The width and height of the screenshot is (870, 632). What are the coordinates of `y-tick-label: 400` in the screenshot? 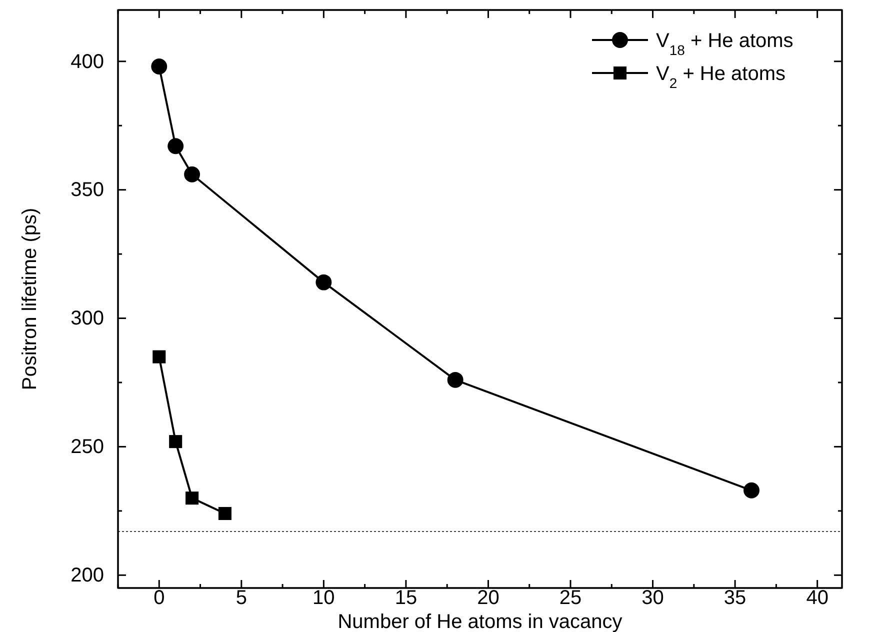 It's located at (87, 61).